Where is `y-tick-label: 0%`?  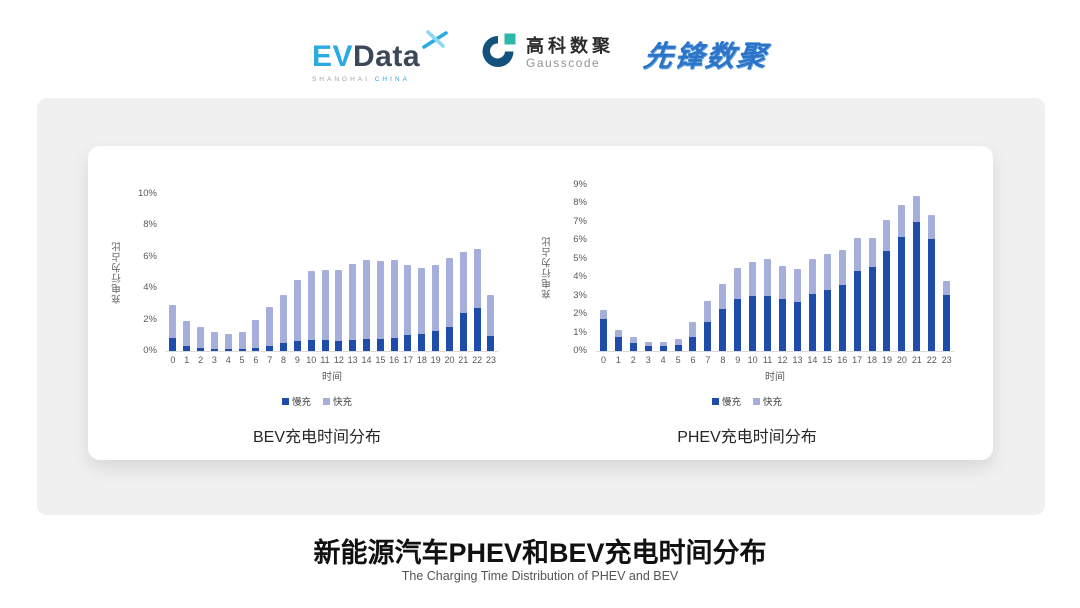
y-tick-label: 0% is located at coordinates (150, 350).